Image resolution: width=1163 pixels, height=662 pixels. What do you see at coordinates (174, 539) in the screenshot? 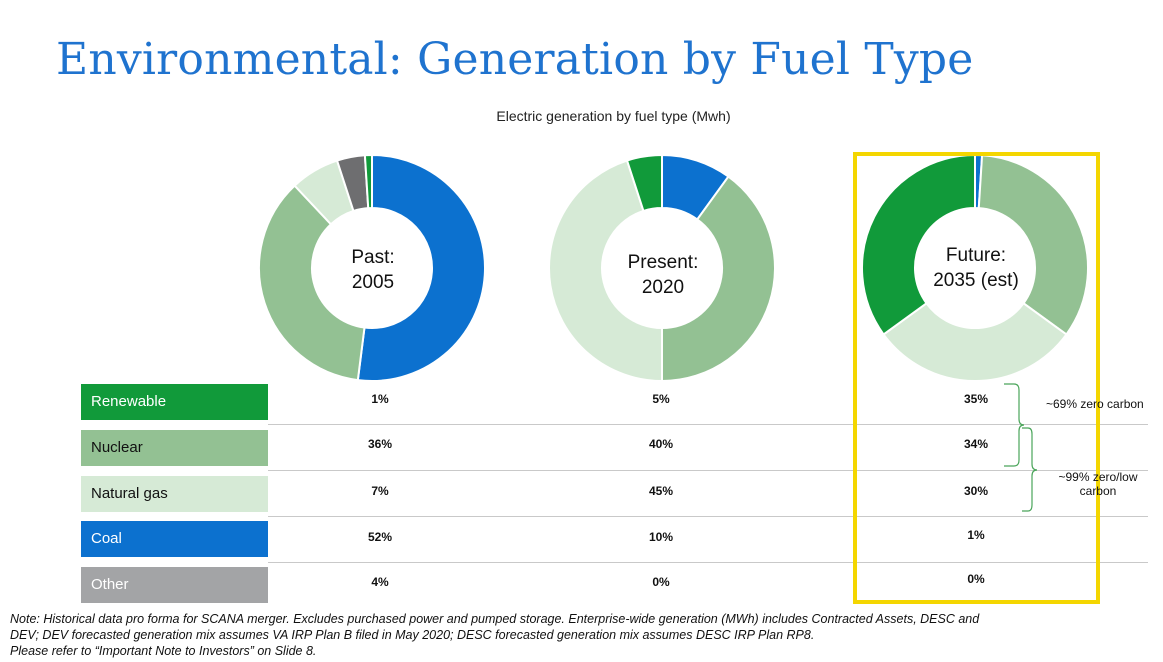
I see `legend-coal: Coal` at bounding box center [174, 539].